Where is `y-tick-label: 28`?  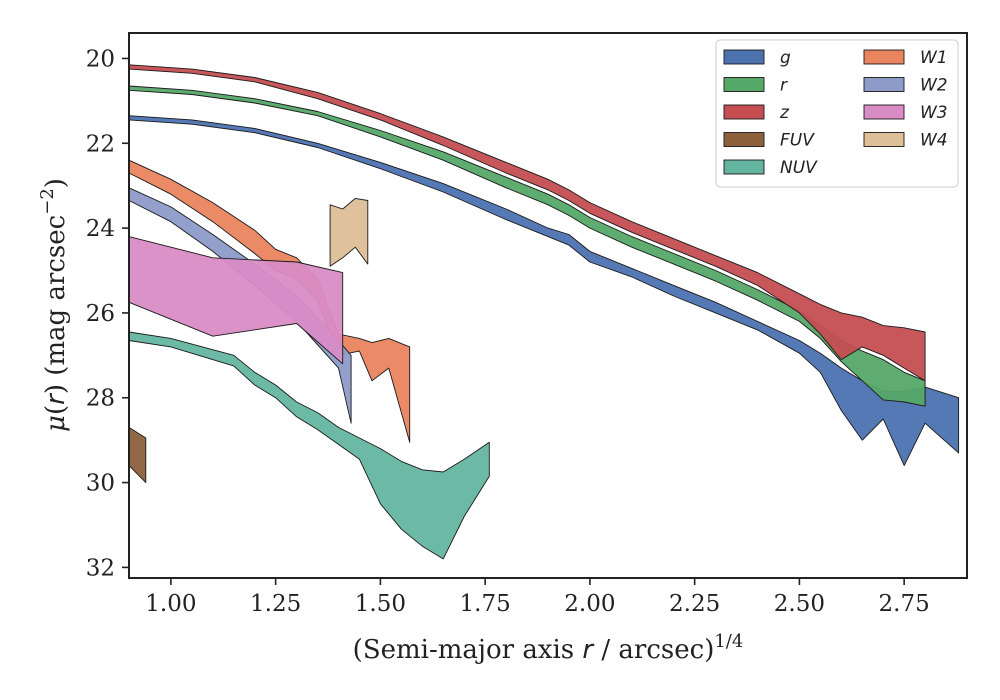
y-tick-label: 28 is located at coordinates (100, 399).